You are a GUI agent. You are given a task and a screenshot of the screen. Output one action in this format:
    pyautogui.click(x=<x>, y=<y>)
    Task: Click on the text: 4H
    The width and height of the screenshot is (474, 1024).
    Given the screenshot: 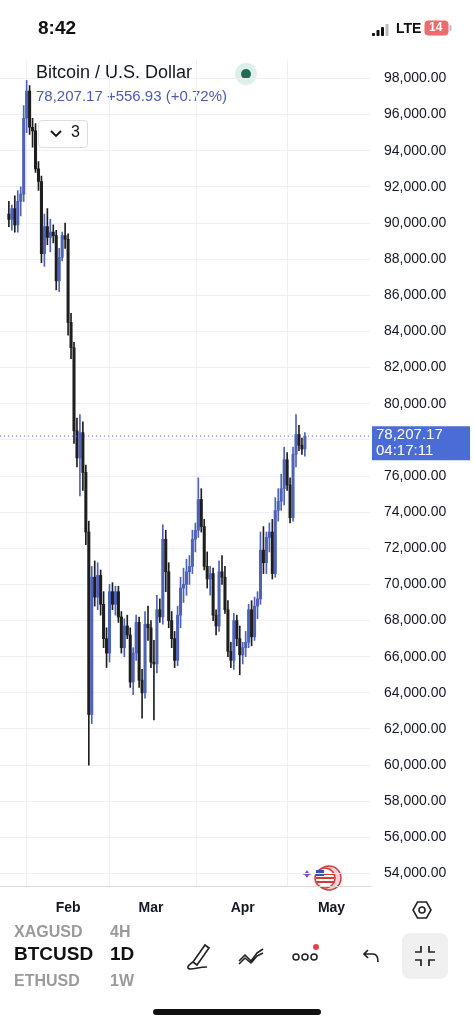 What is the action you would take?
    pyautogui.click(x=120, y=932)
    